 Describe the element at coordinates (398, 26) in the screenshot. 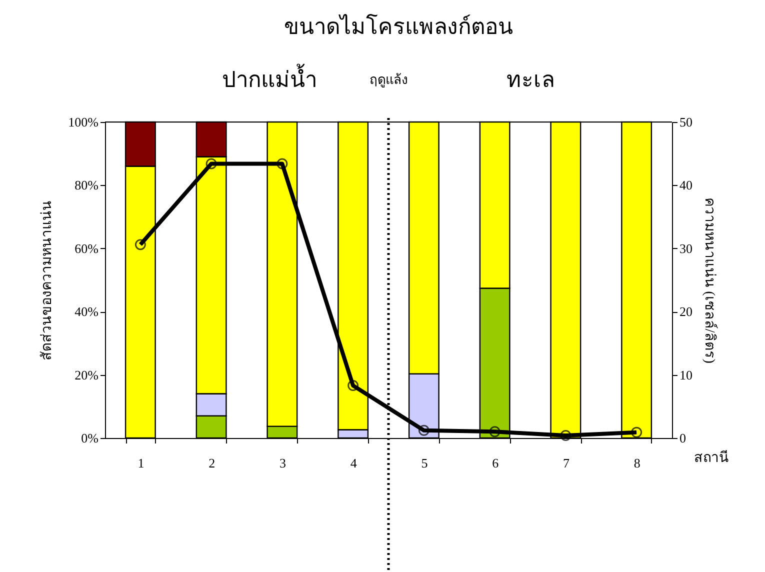

I see `chart-title: ขนาดไมโครแพลงก์ตอน` at that location.